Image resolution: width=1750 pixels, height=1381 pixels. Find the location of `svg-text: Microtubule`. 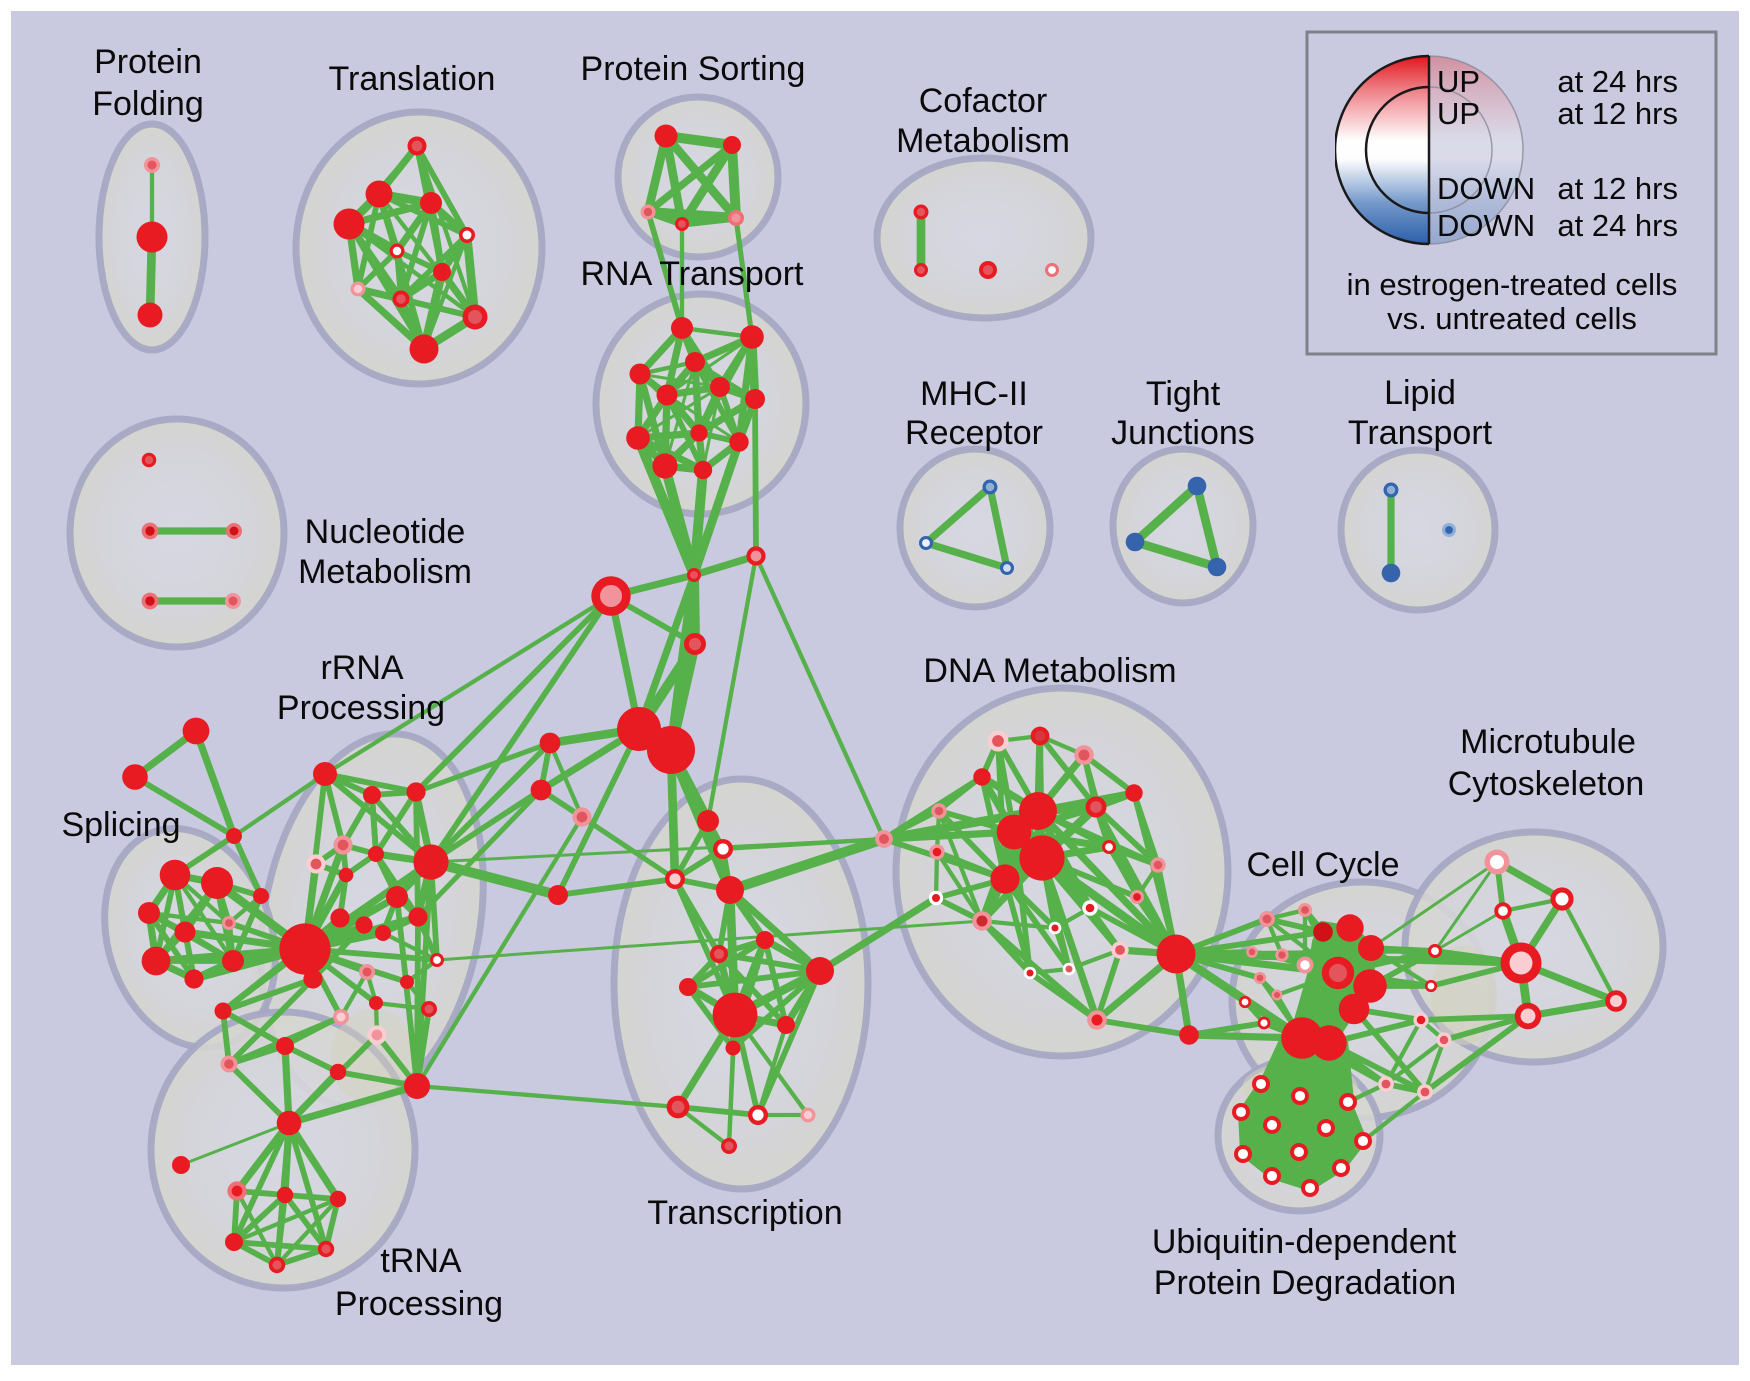

svg-text: Microtubule is located at coordinates (1548, 742).